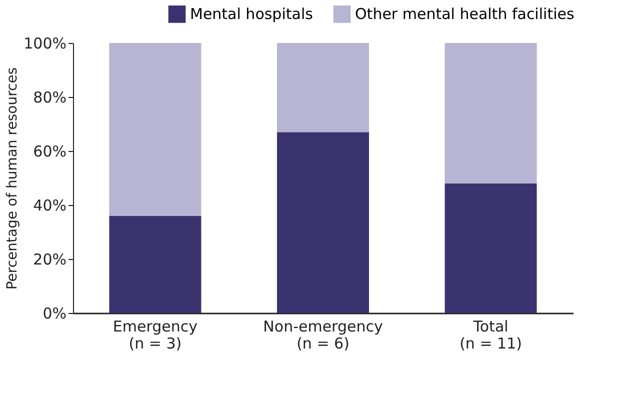 Image resolution: width=618 pixels, height=403 pixels. Describe the element at coordinates (49, 151) in the screenshot. I see `y-tick-label: 60%` at that location.